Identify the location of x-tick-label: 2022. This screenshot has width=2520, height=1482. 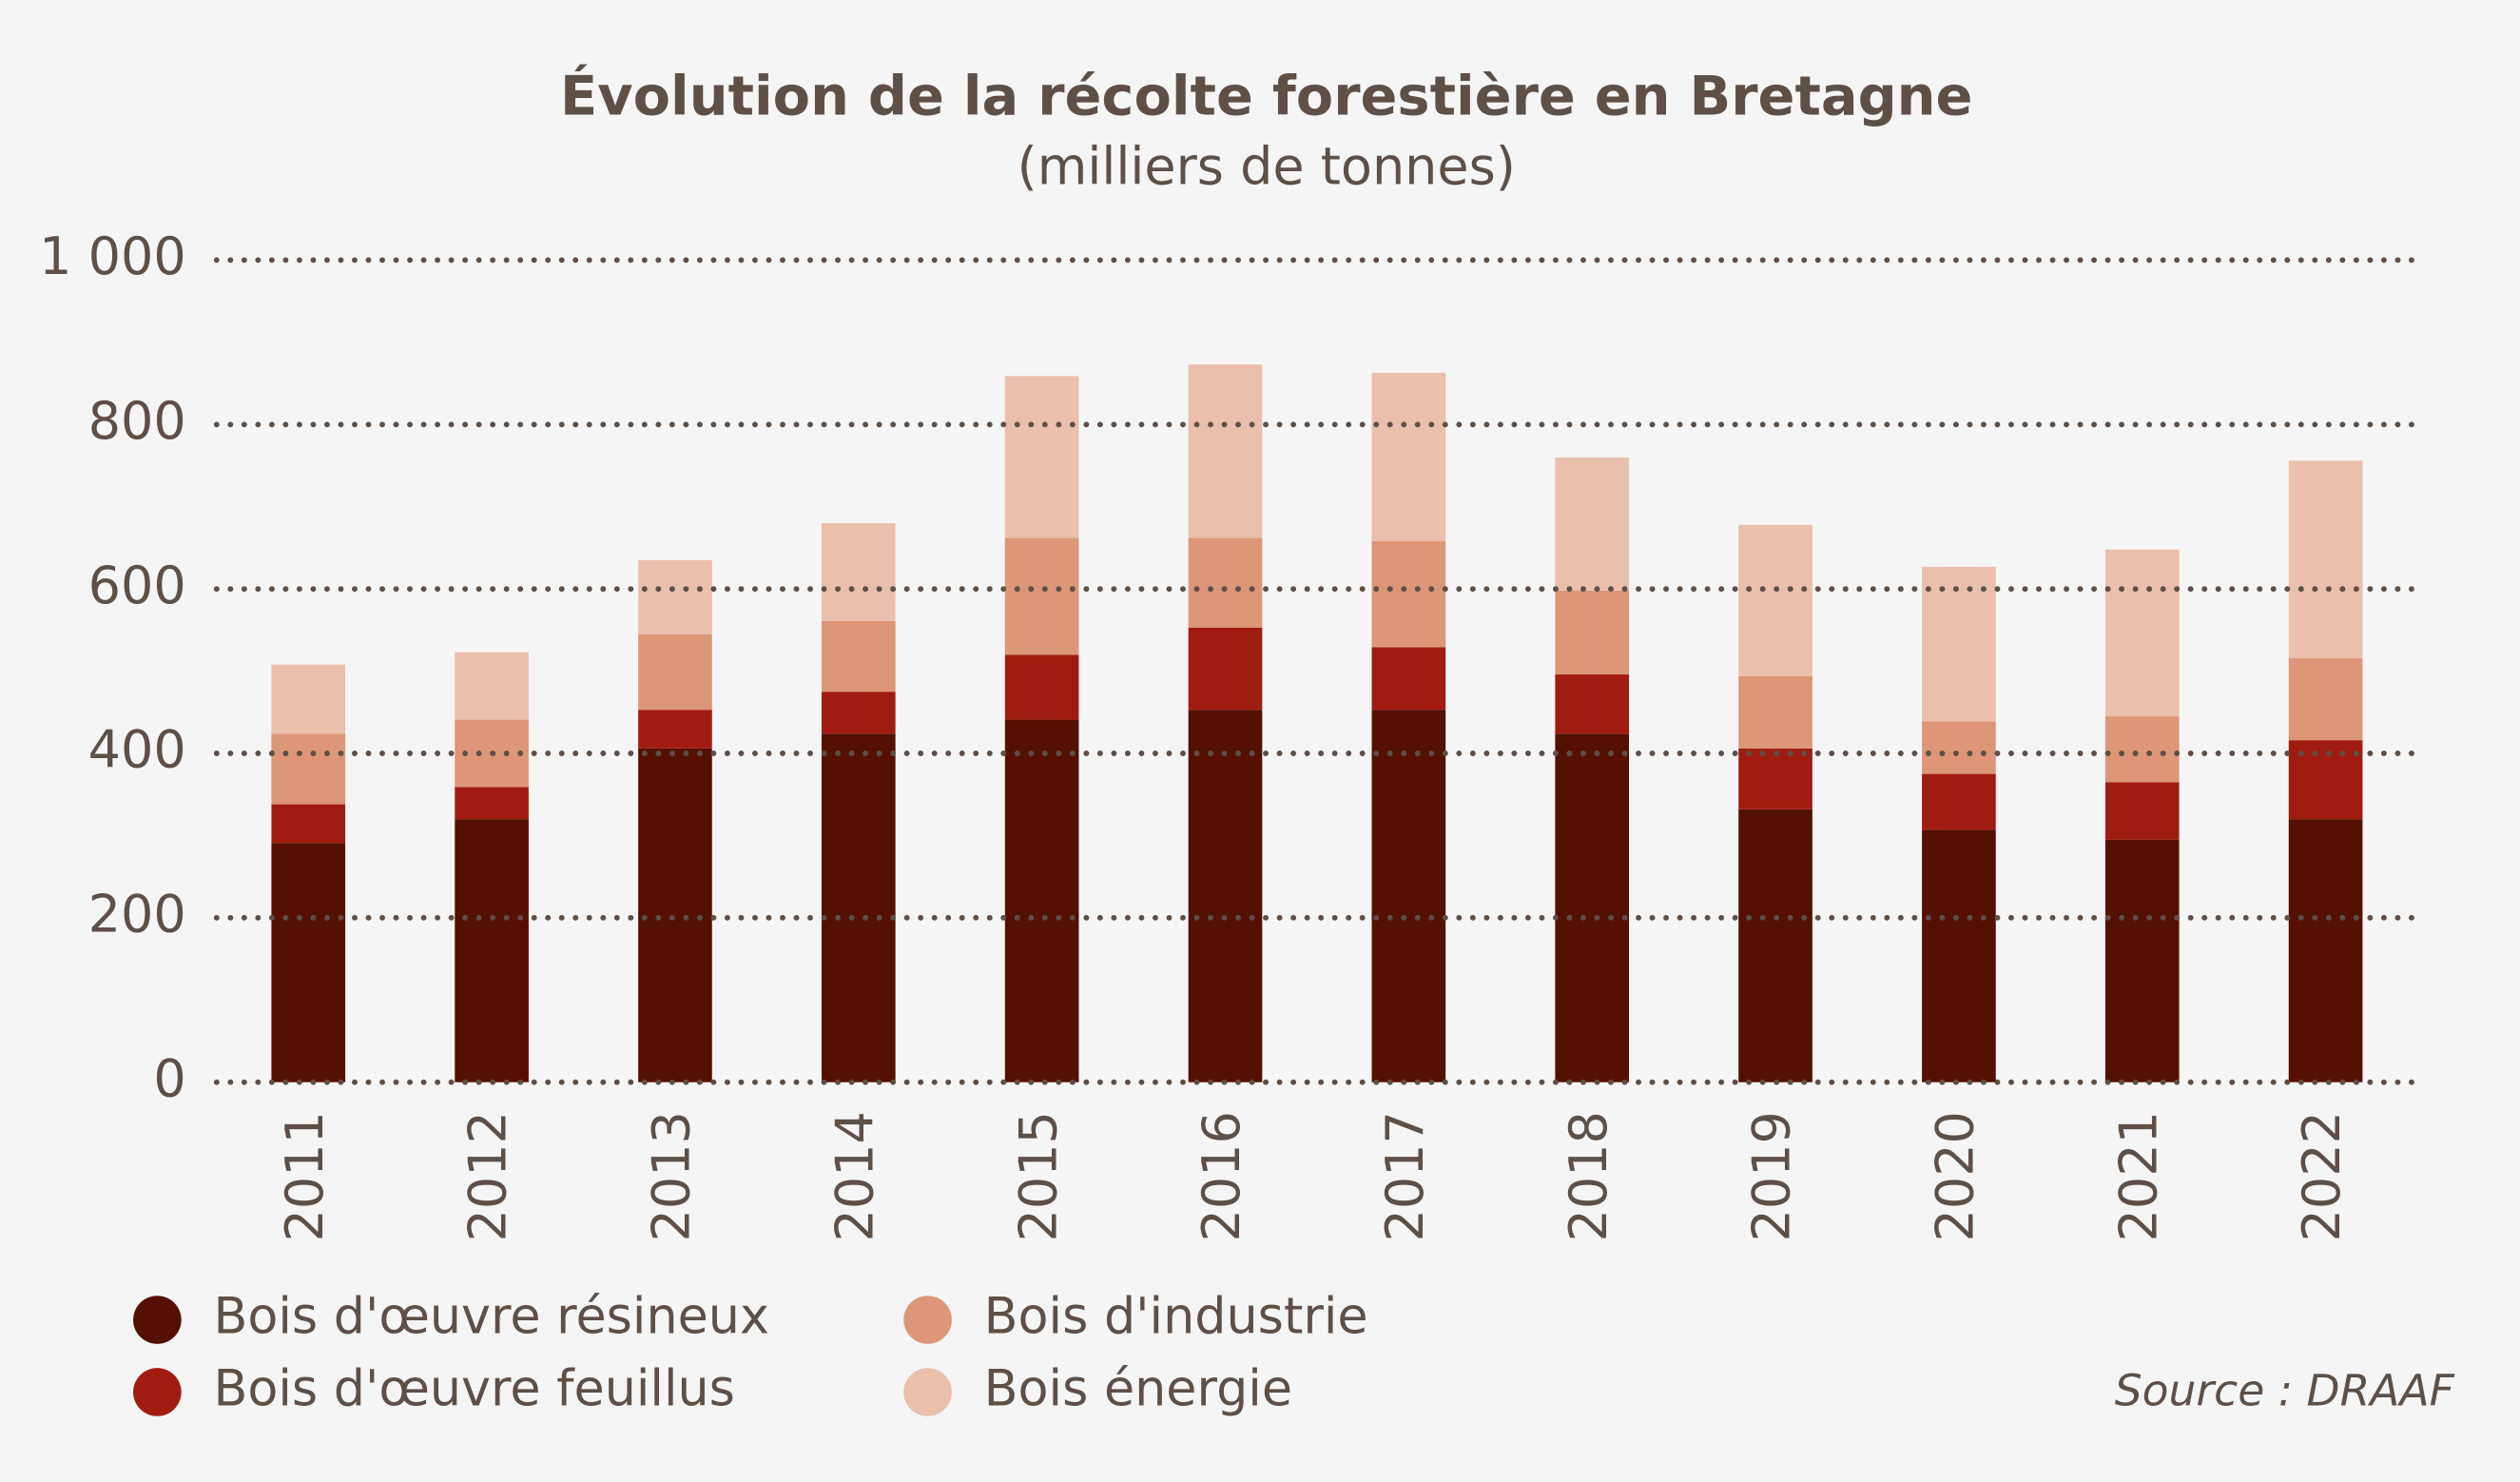
(2322, 1176).